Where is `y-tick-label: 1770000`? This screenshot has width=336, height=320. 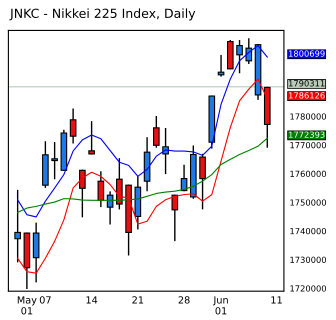 y-tick-label: 1770000 is located at coordinates (308, 145).